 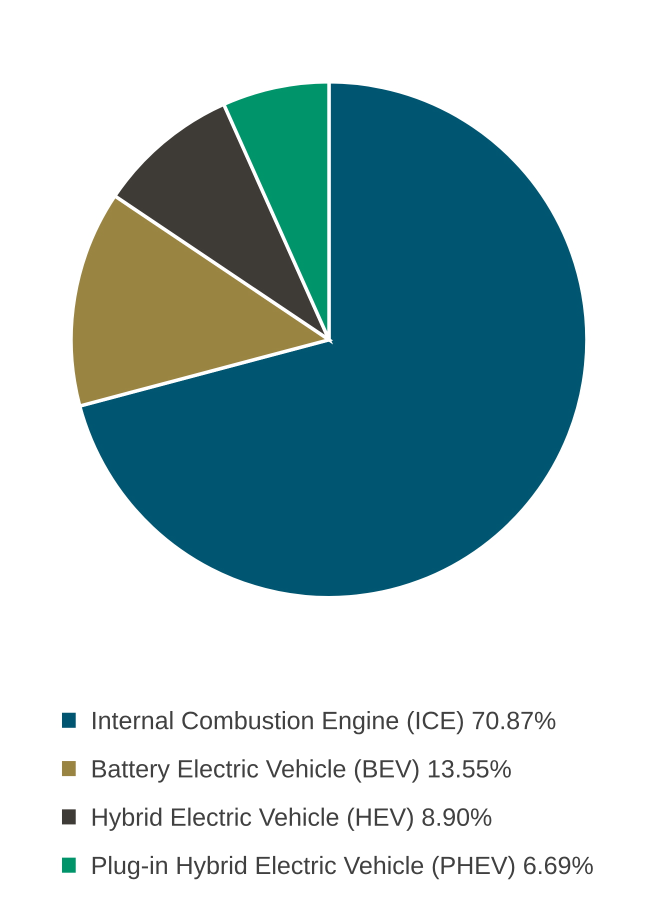 I want to click on legend-label: Internal Combustion Engine (ICE) 70.87%, so click(x=324, y=722).